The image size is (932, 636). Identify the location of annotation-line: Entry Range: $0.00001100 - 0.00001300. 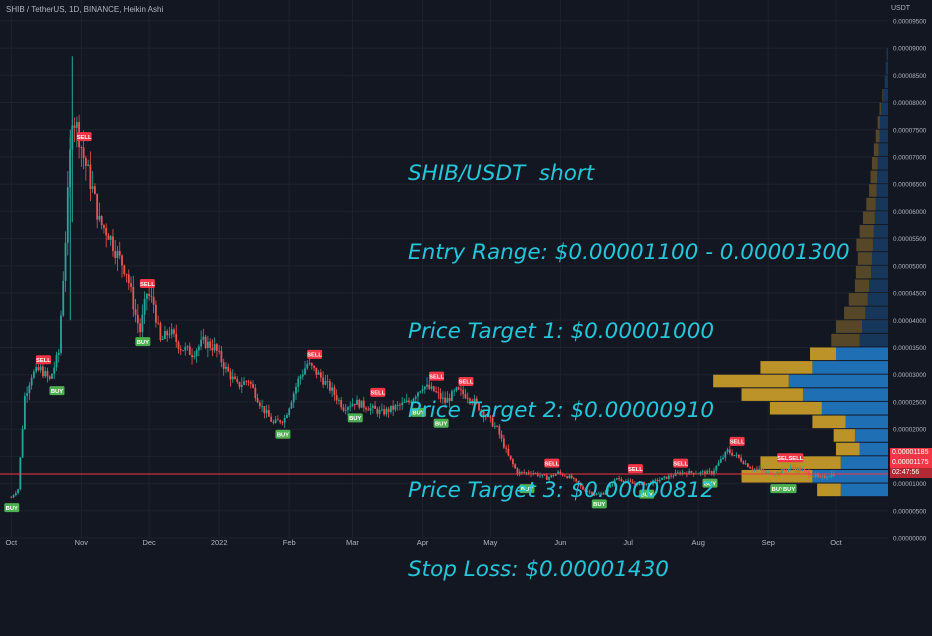
(629, 253).